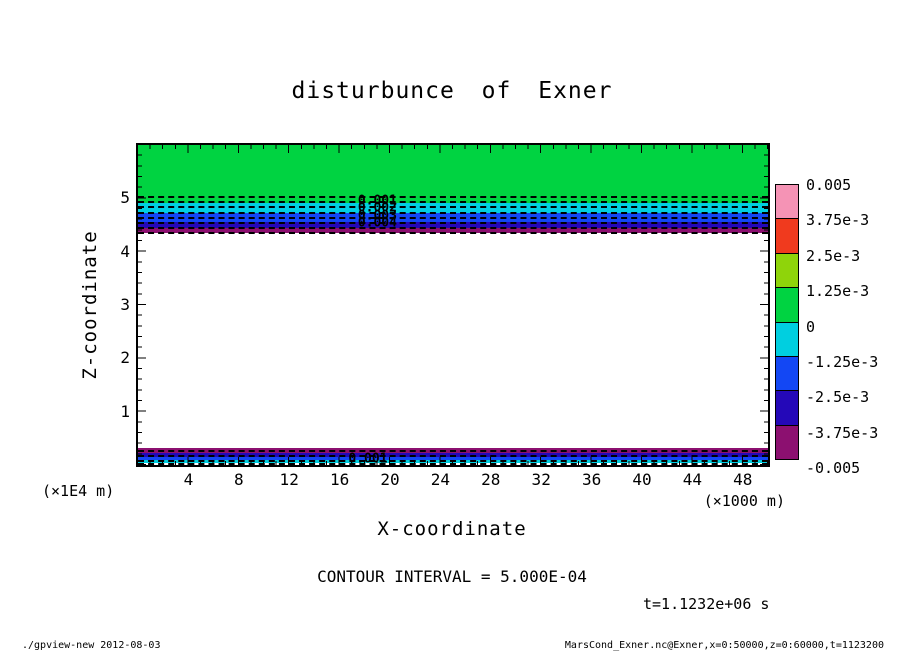 This screenshot has width=904, height=654. I want to click on colorbar-tick-label: -0.005, so click(833, 468).